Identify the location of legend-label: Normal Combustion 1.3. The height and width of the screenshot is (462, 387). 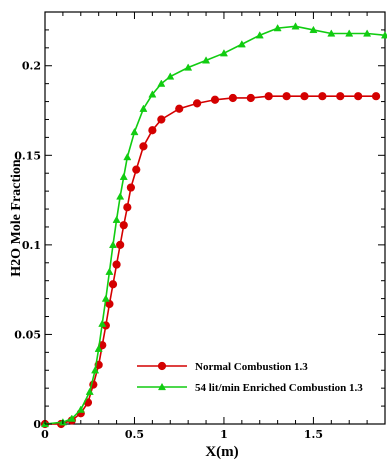
(251, 367).